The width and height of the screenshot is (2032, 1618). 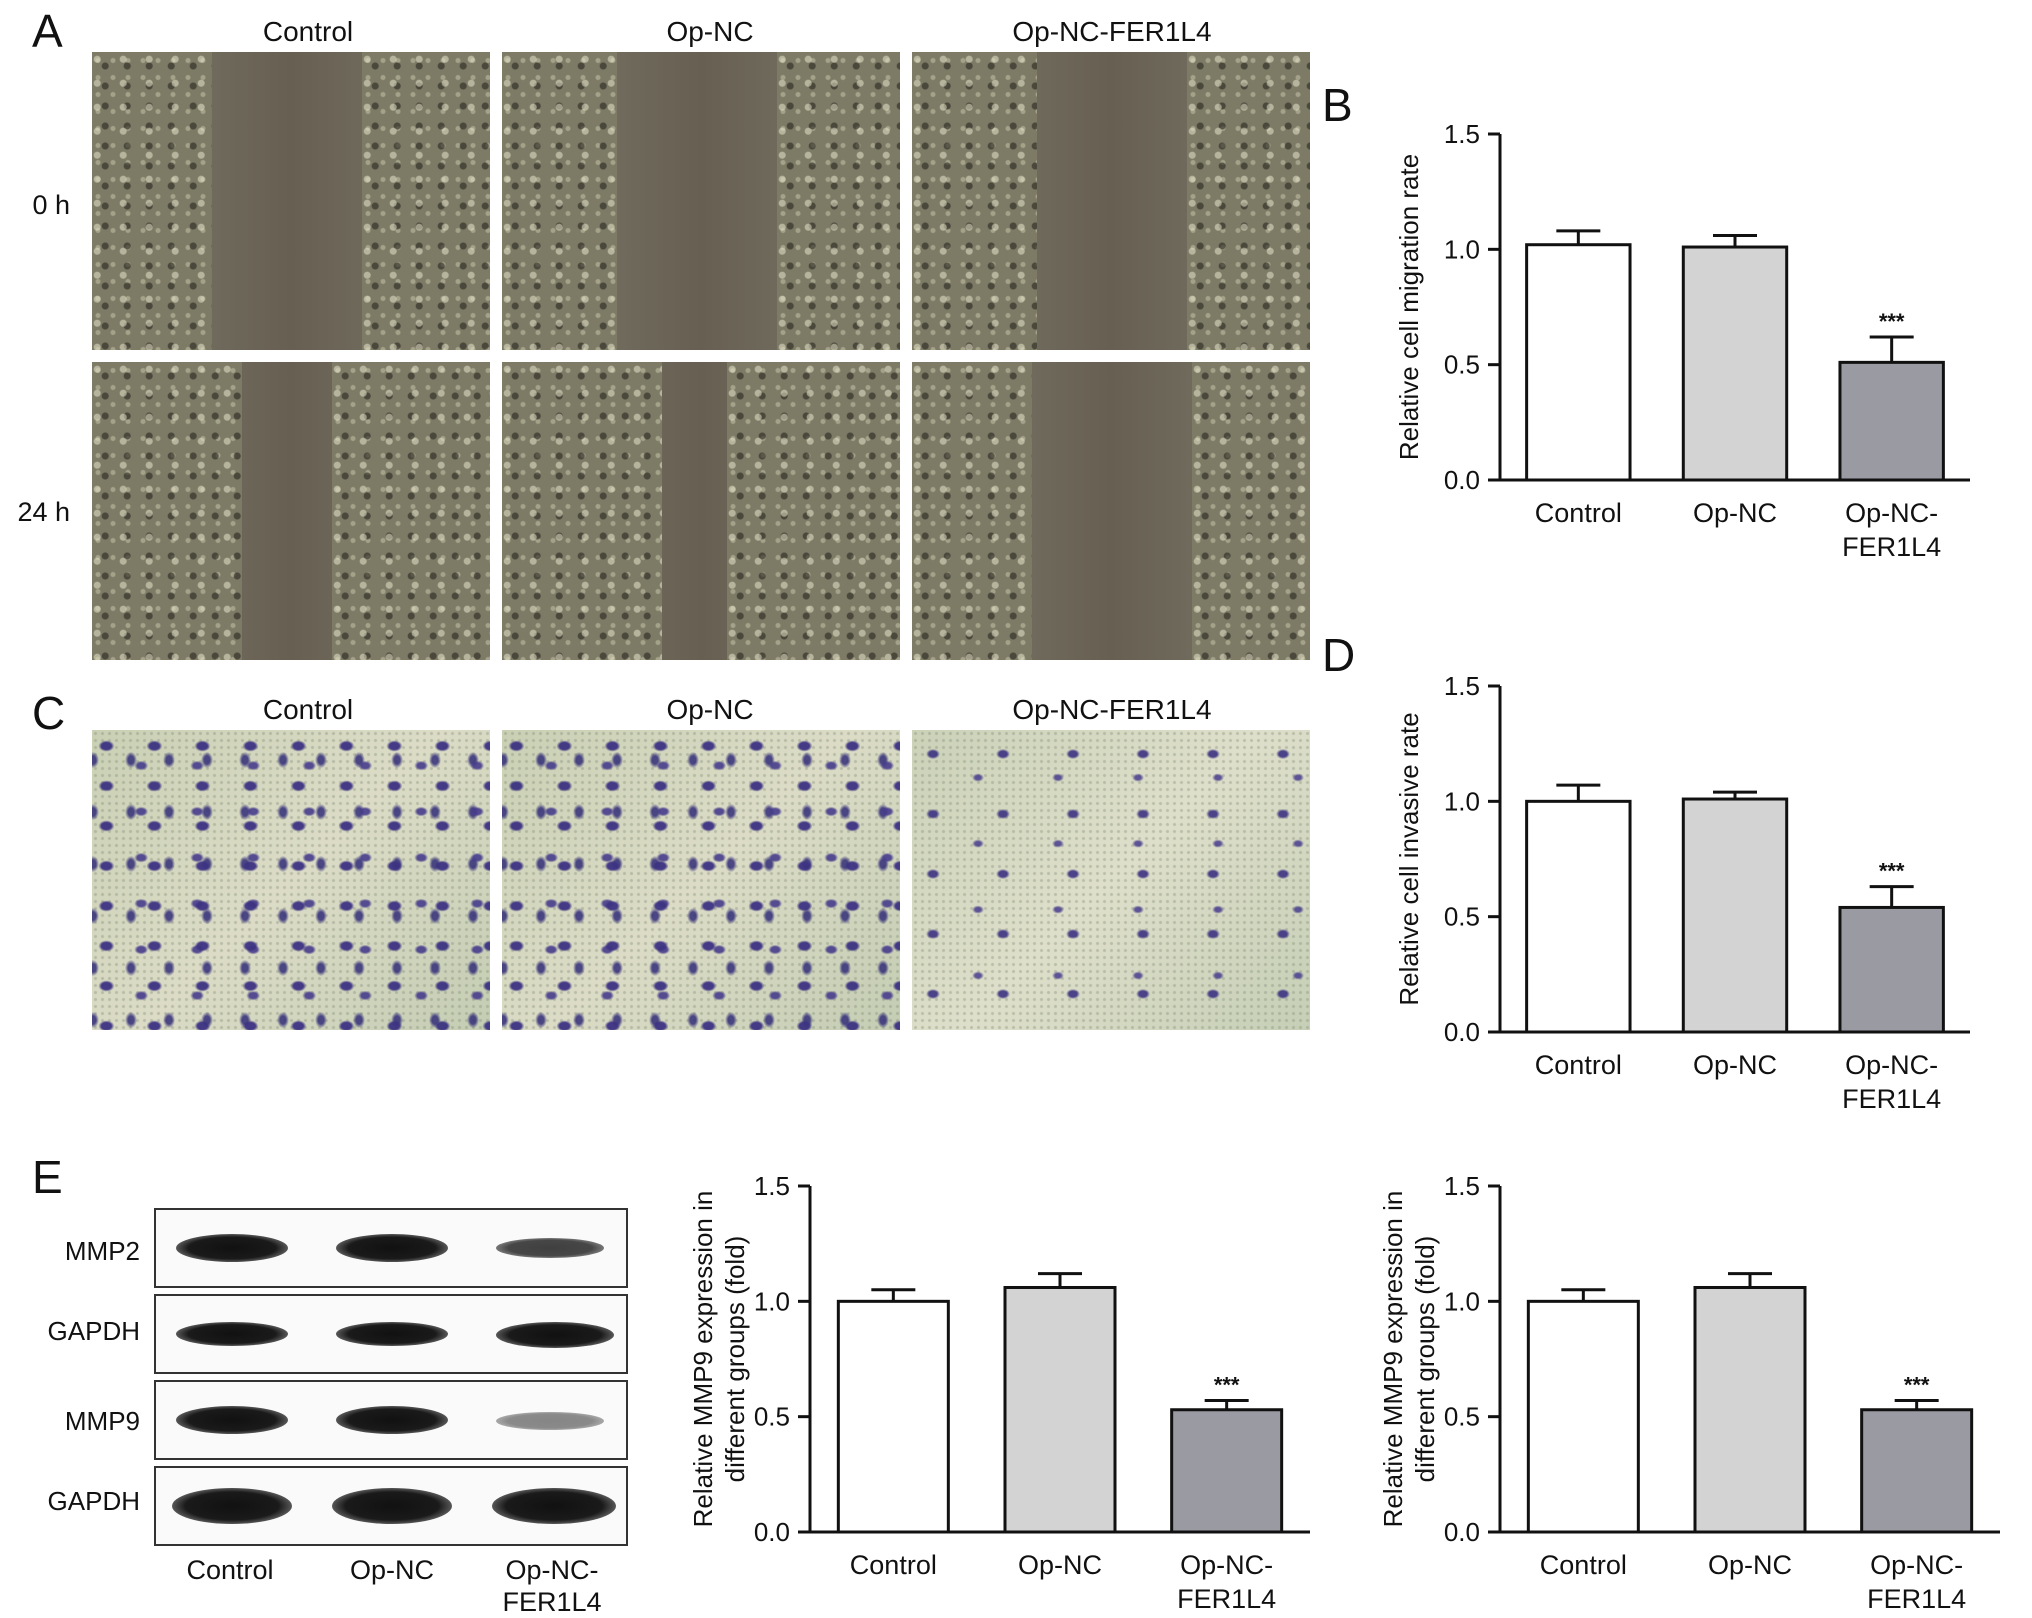 What do you see at coordinates (391, 1248) in the screenshot?
I see `blot-strip-mmp2` at bounding box center [391, 1248].